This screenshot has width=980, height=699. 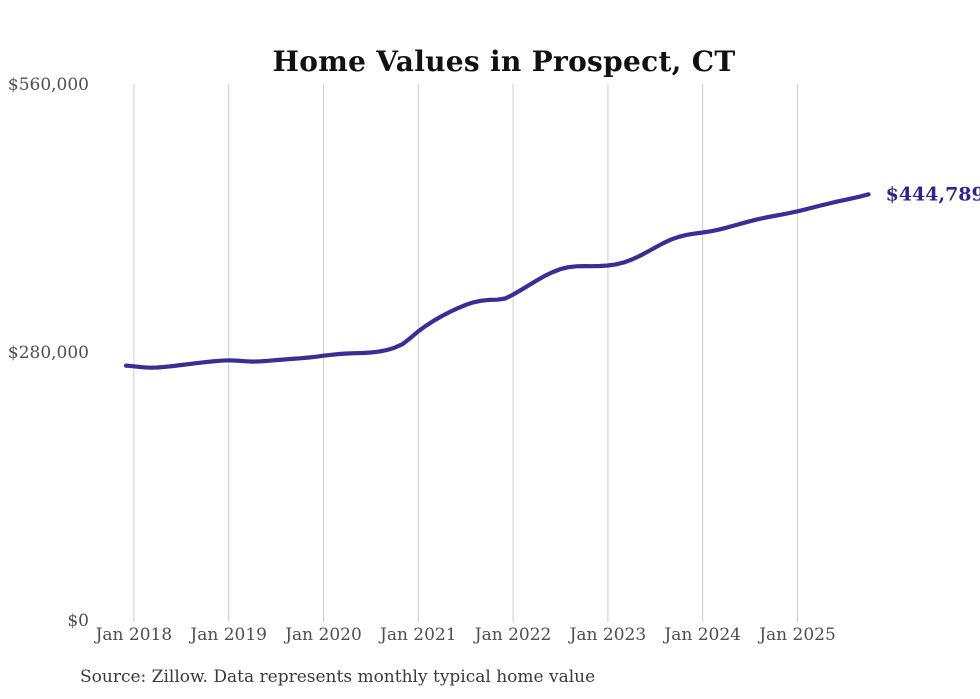 I want to click on x-tick-label: Jan 2024, so click(x=701, y=635).